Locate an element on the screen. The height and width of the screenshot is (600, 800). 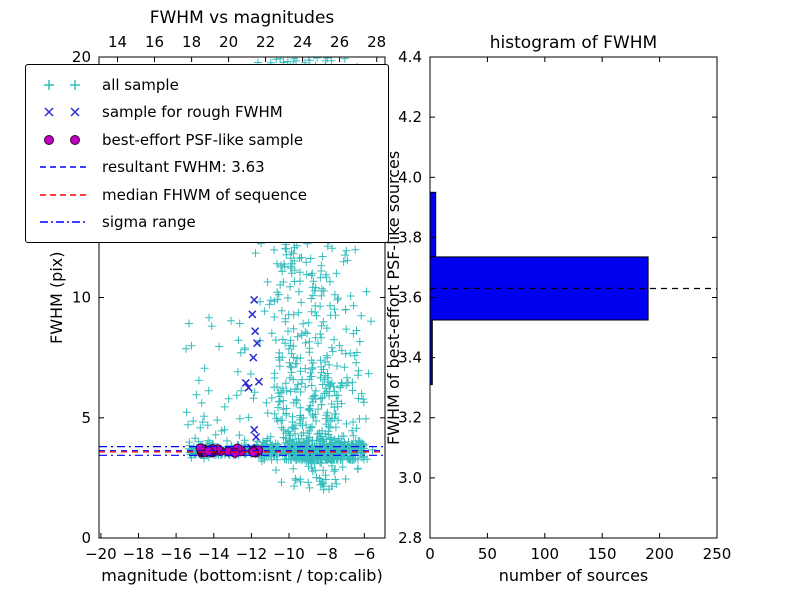
y-tick-label: 4.2 is located at coordinates (410, 117).